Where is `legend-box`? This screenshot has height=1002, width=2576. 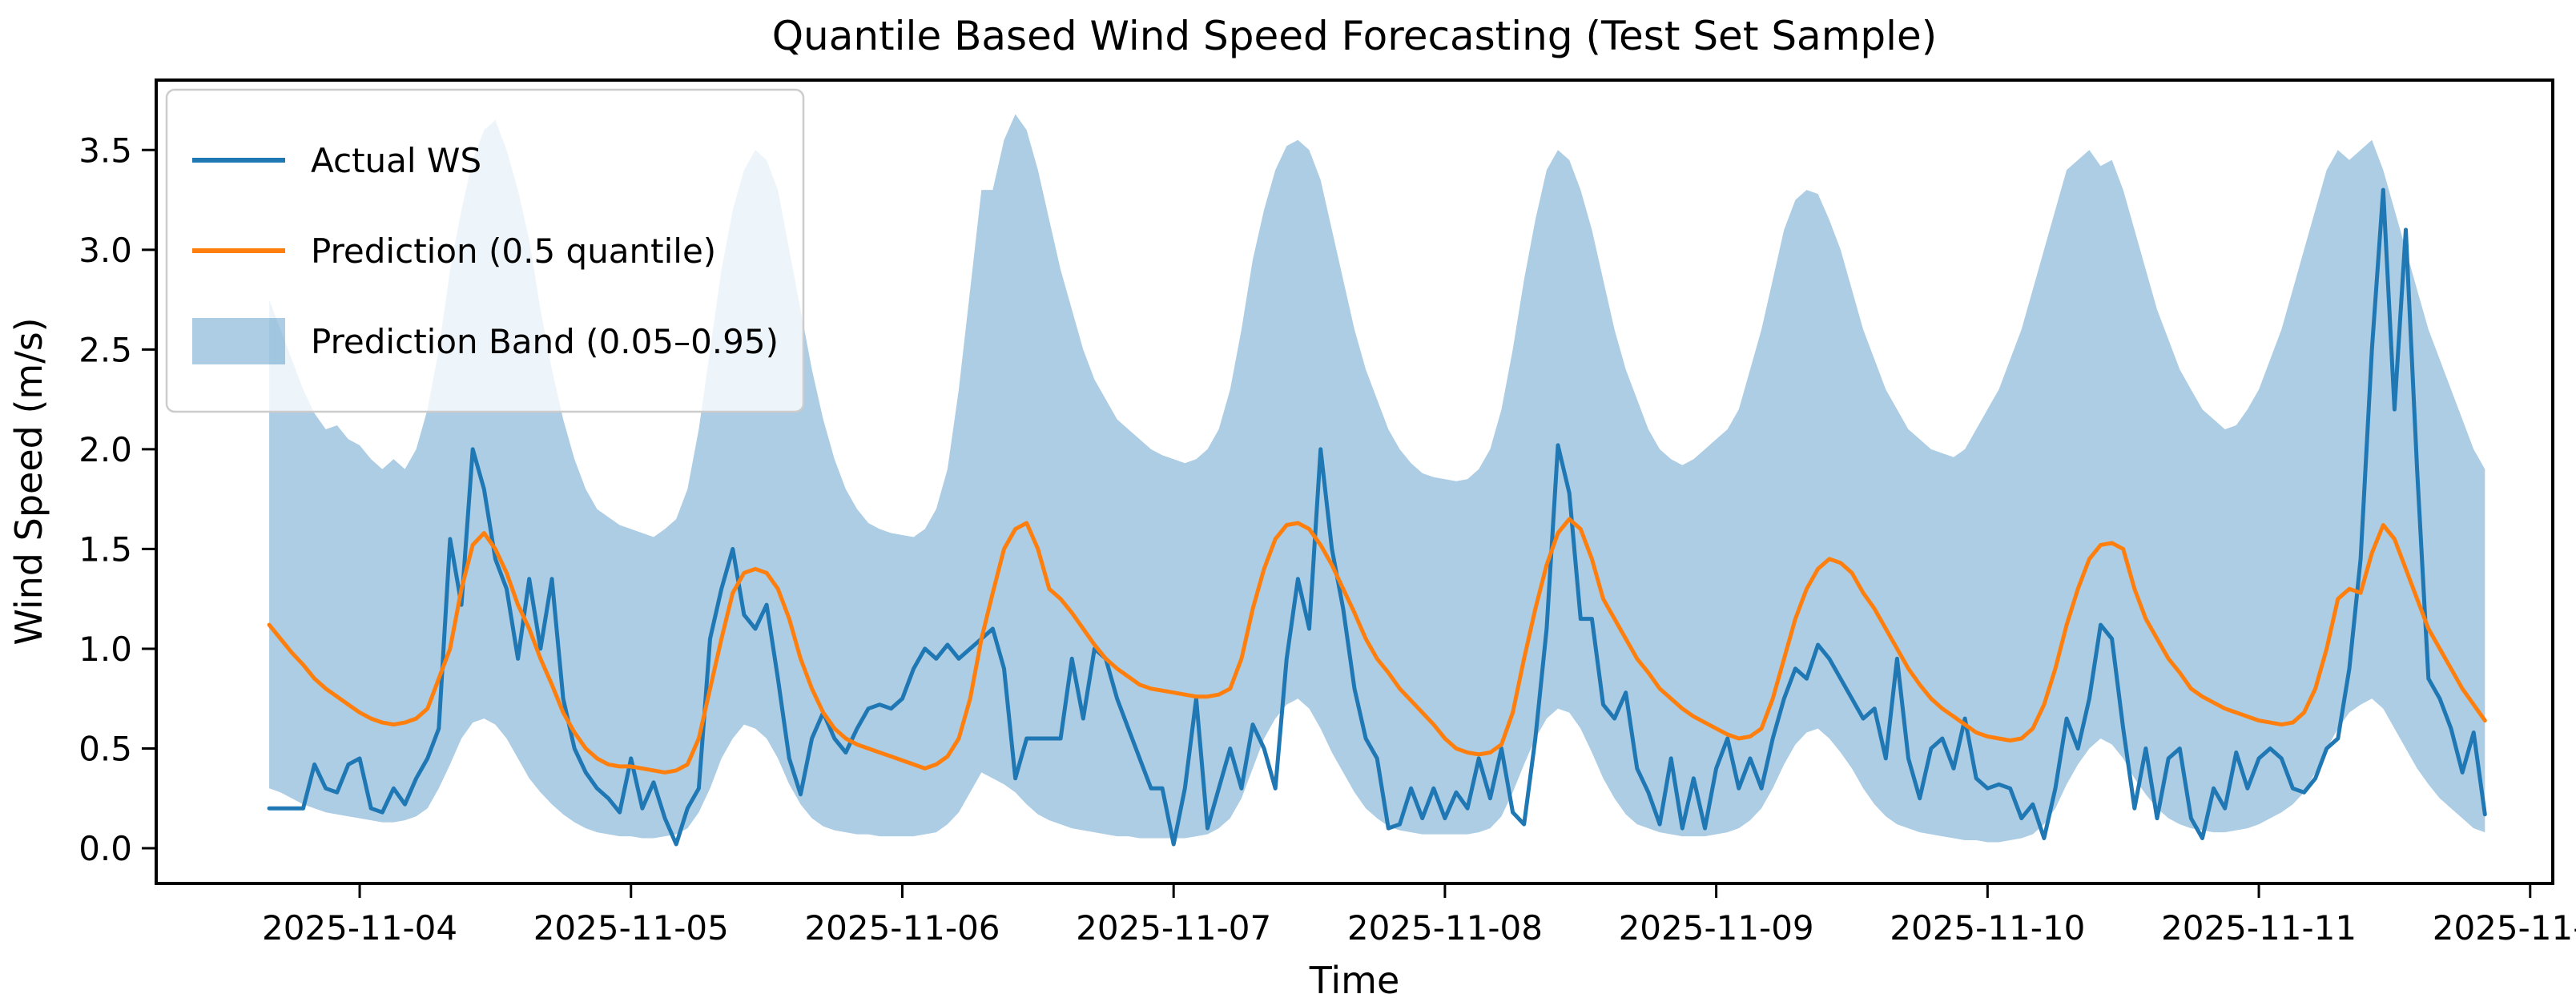
legend-box is located at coordinates (485, 250).